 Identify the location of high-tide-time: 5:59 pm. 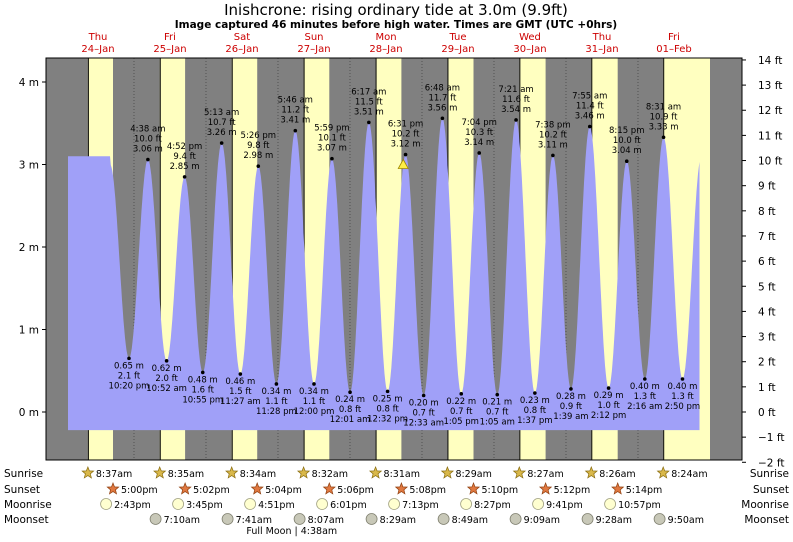
(331, 129).